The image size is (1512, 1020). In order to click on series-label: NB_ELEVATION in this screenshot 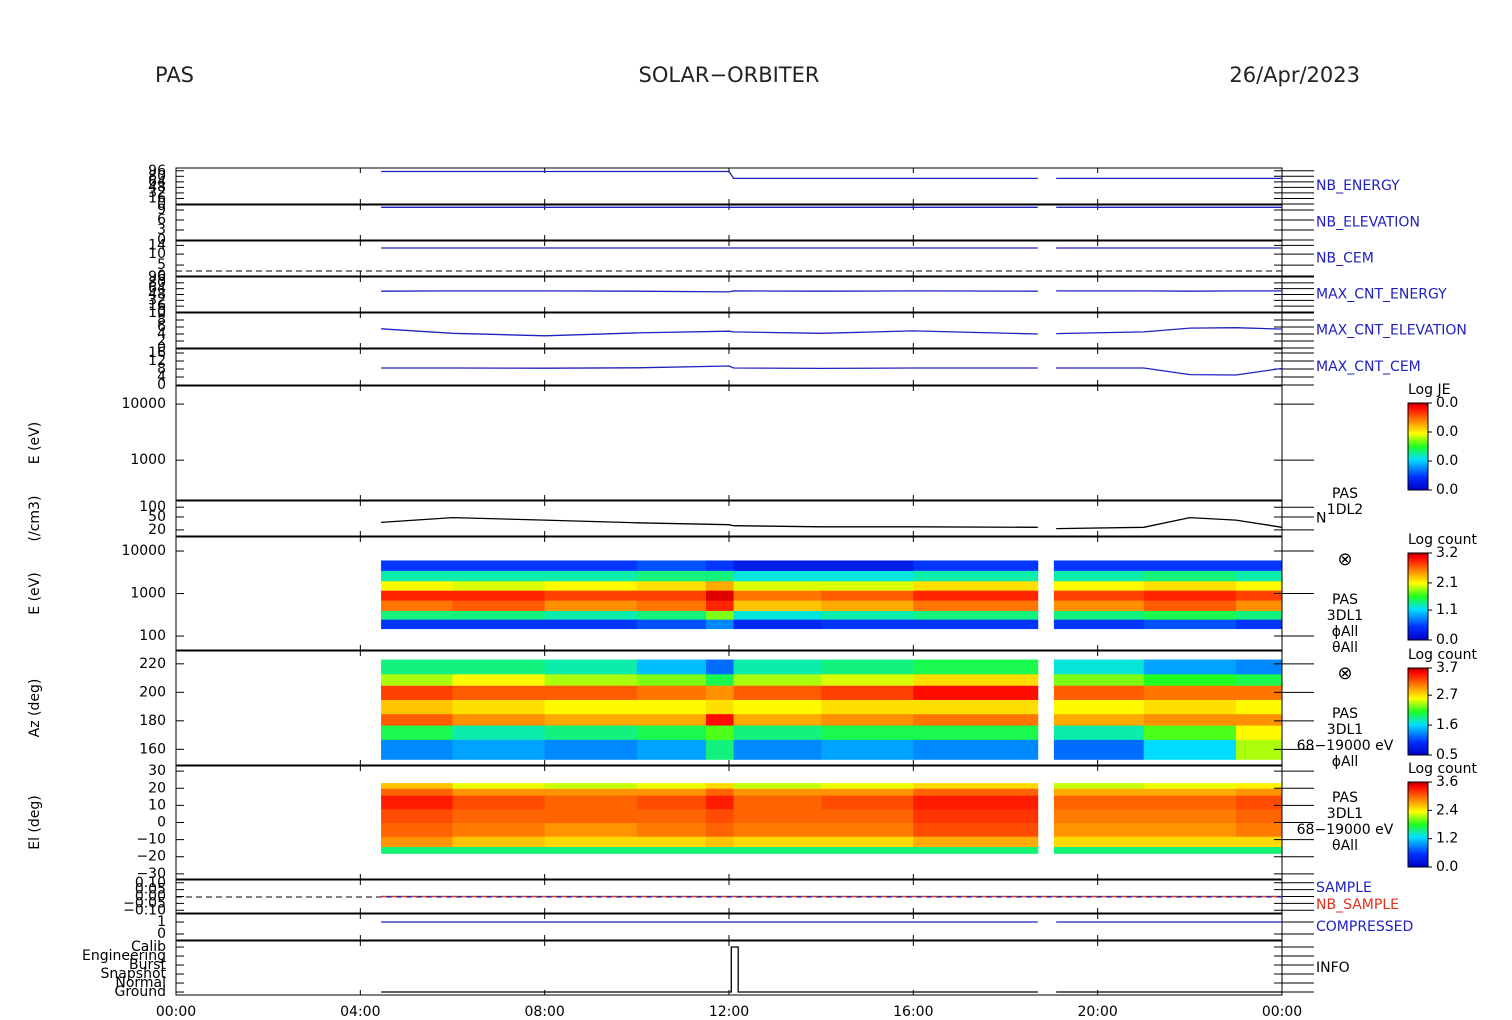, I will do `click(1368, 223)`.